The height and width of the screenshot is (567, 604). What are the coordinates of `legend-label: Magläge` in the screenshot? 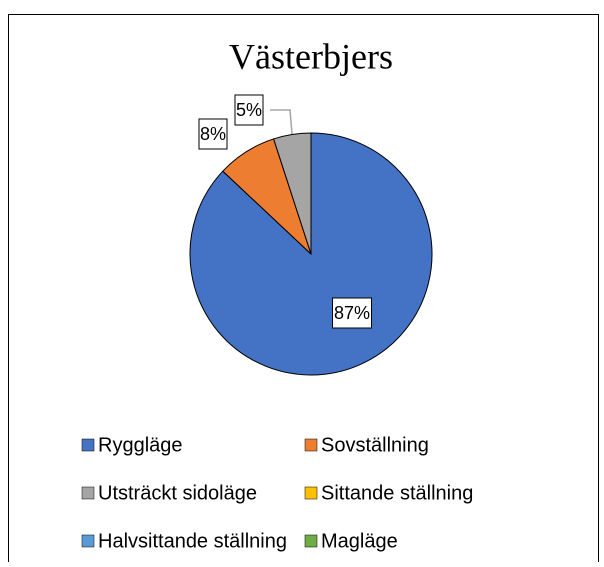 It's located at (359, 541).